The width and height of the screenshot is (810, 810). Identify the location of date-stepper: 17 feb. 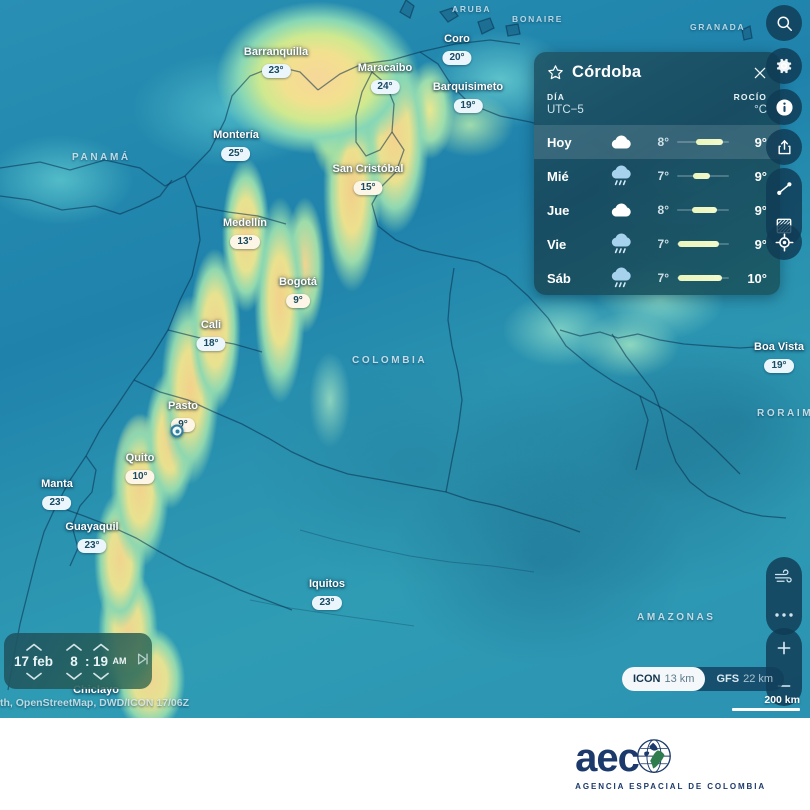
(33, 661).